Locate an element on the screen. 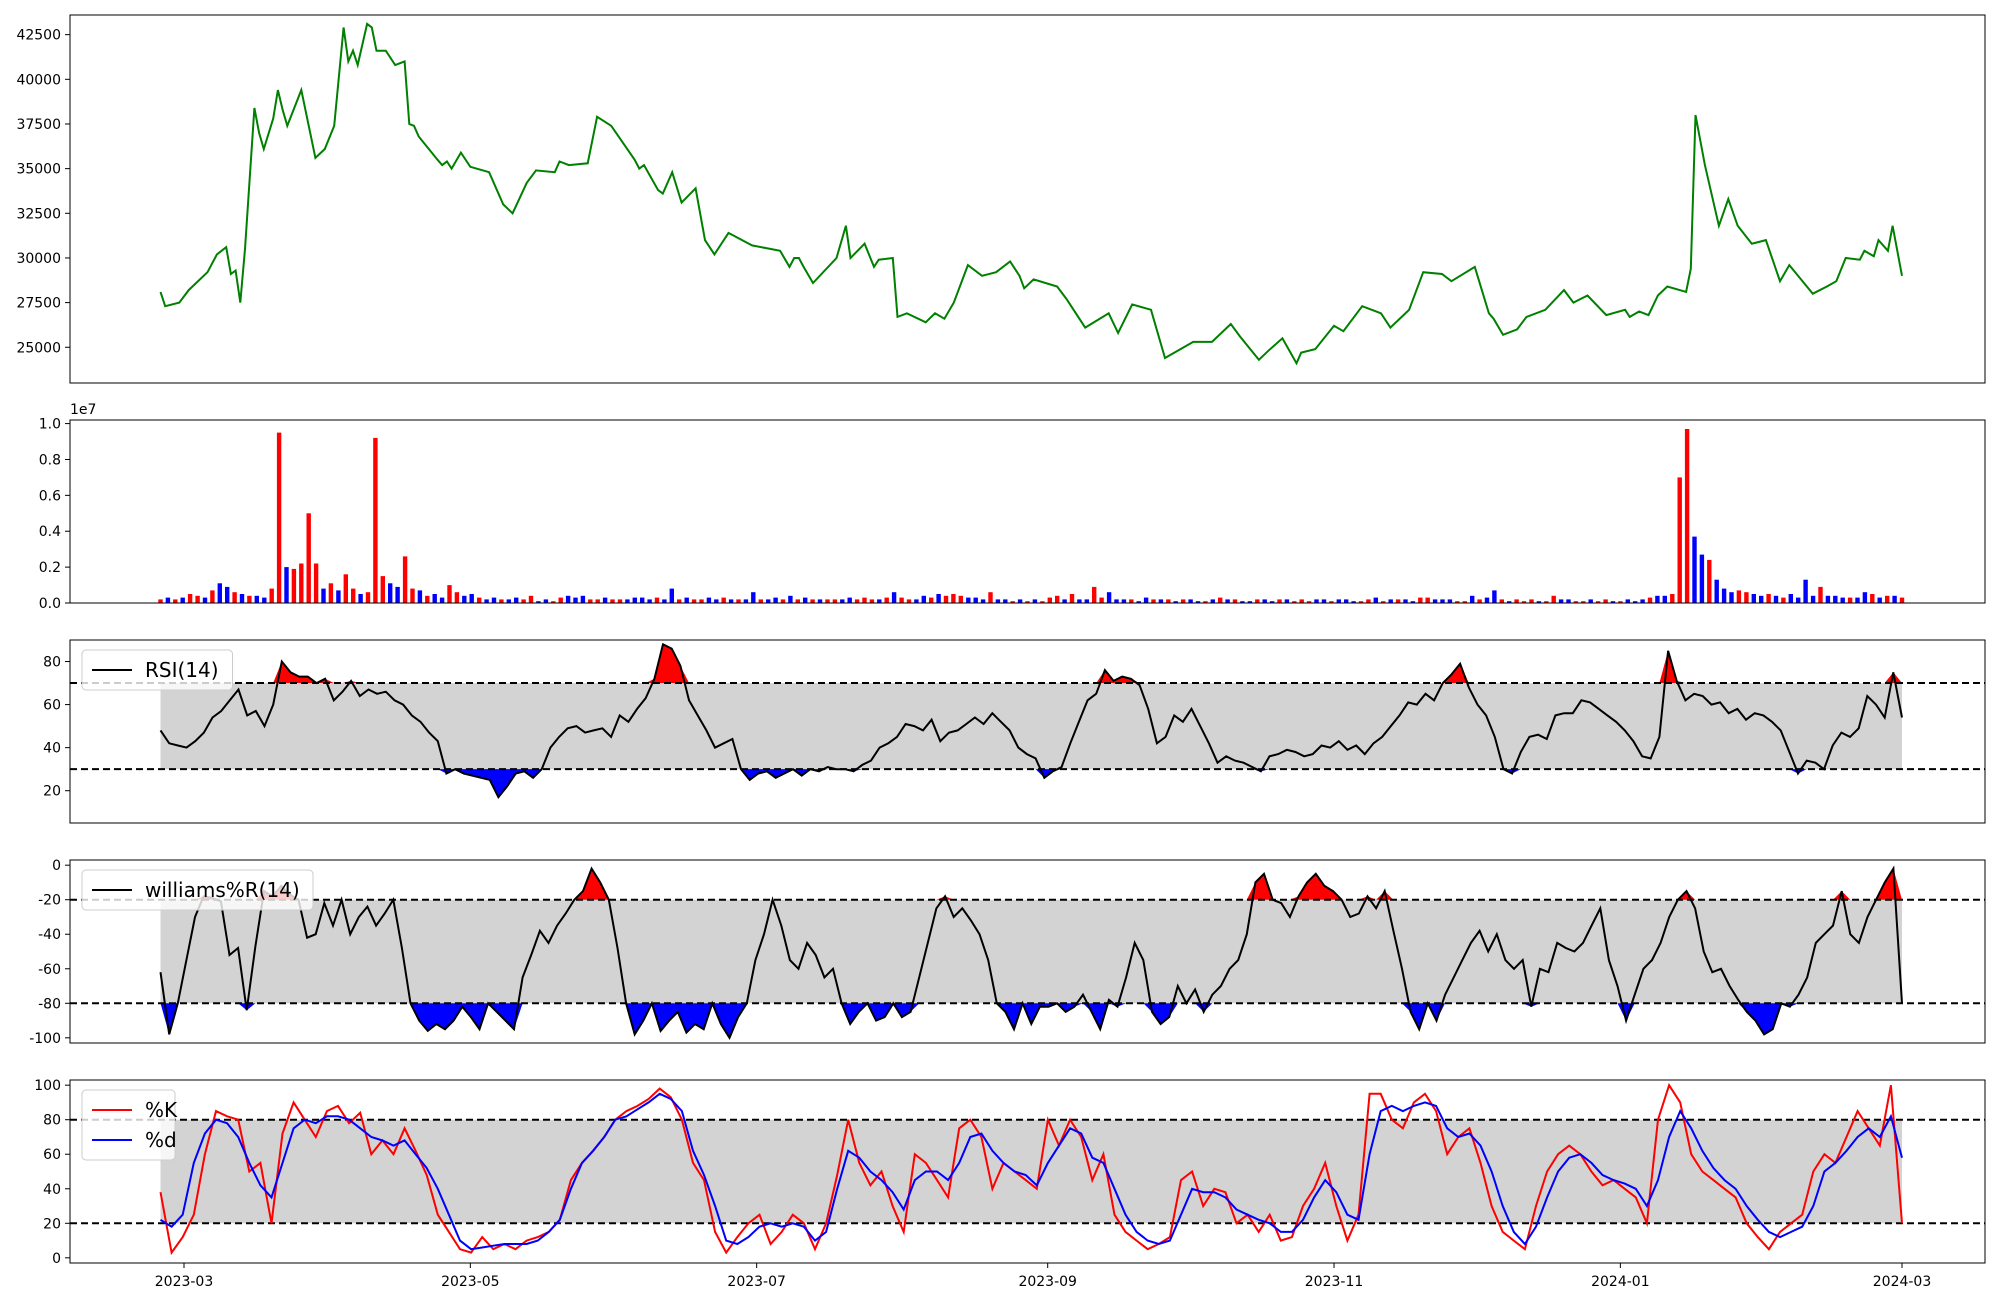 This screenshot has height=1300, width=2000. volume-axis-ytick-label: 0.6 is located at coordinates (50, 496).